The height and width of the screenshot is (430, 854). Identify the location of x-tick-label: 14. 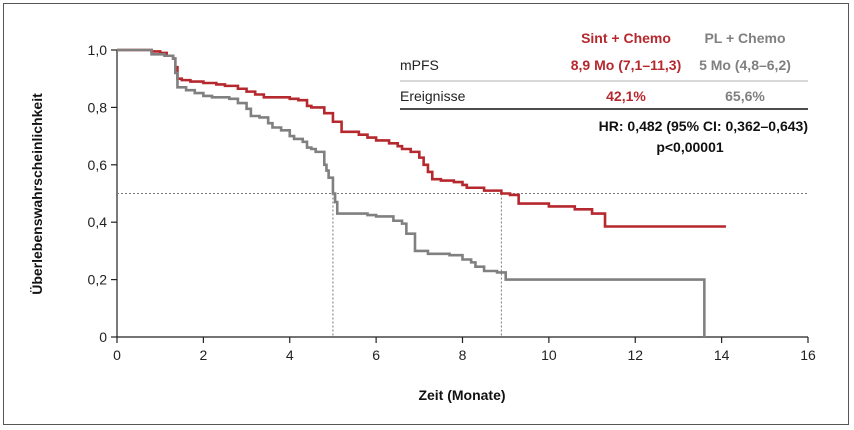
(722, 355).